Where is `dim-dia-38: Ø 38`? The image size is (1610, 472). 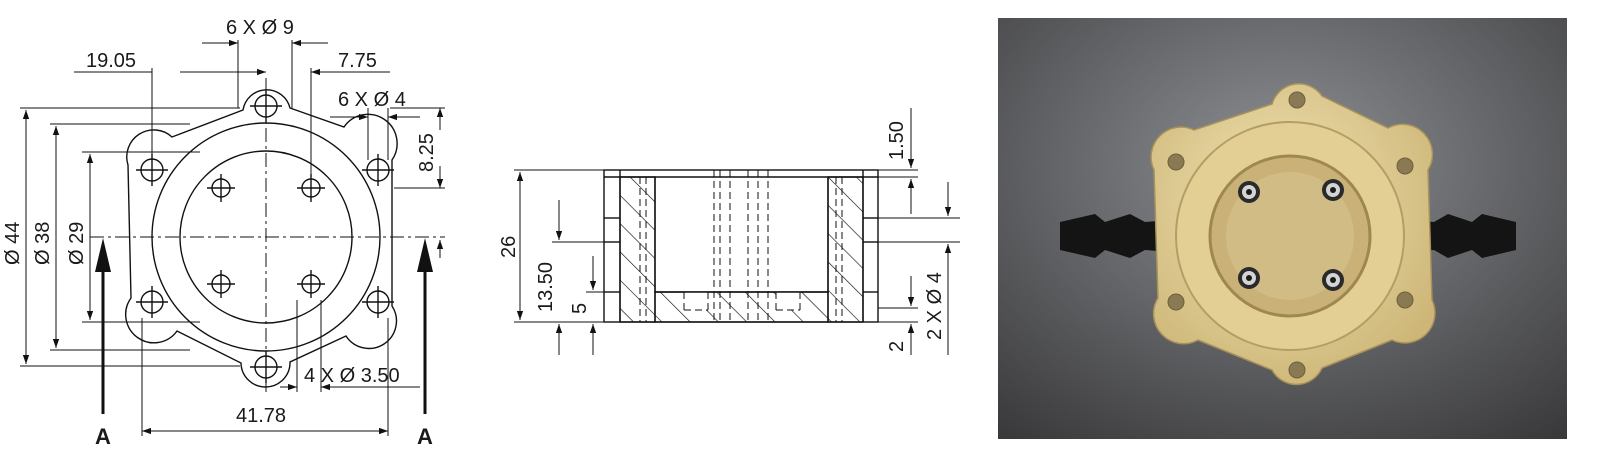
dim-dia-38: Ø 38 is located at coordinates (43, 243).